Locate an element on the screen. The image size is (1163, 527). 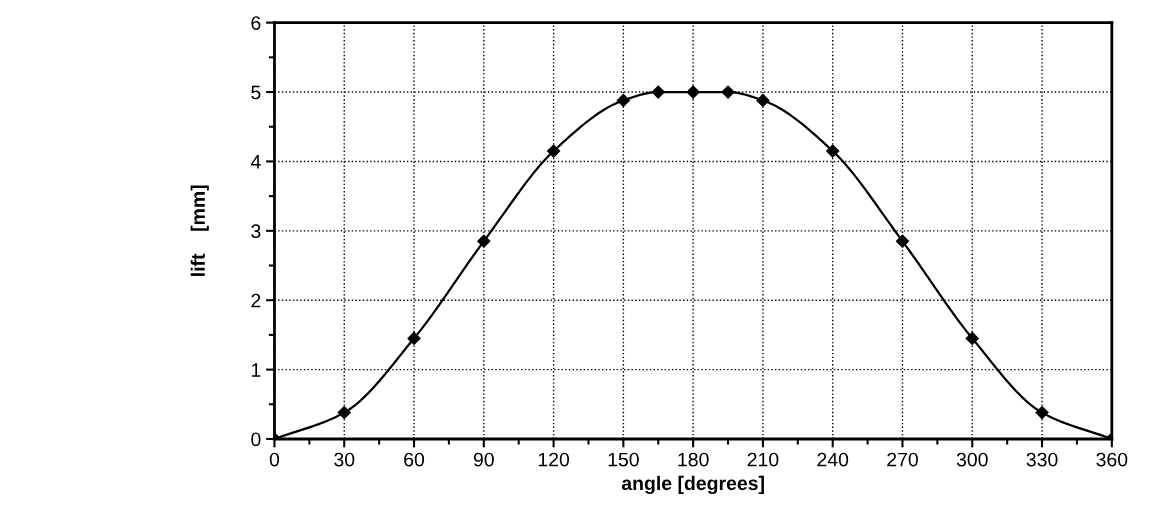
x-tick-label: 210 is located at coordinates (763, 459).